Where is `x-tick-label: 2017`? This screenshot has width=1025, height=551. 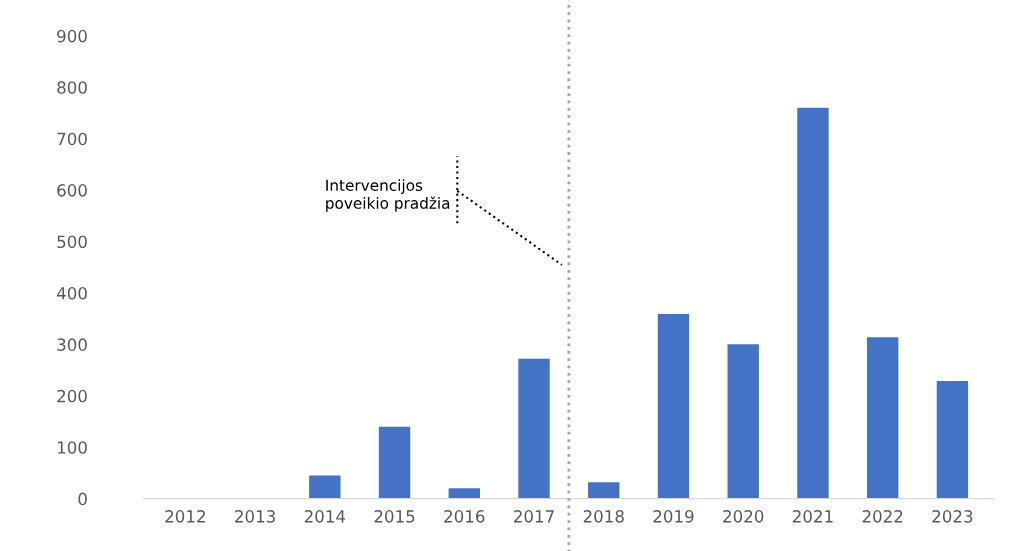
x-tick-label: 2017 is located at coordinates (534, 516).